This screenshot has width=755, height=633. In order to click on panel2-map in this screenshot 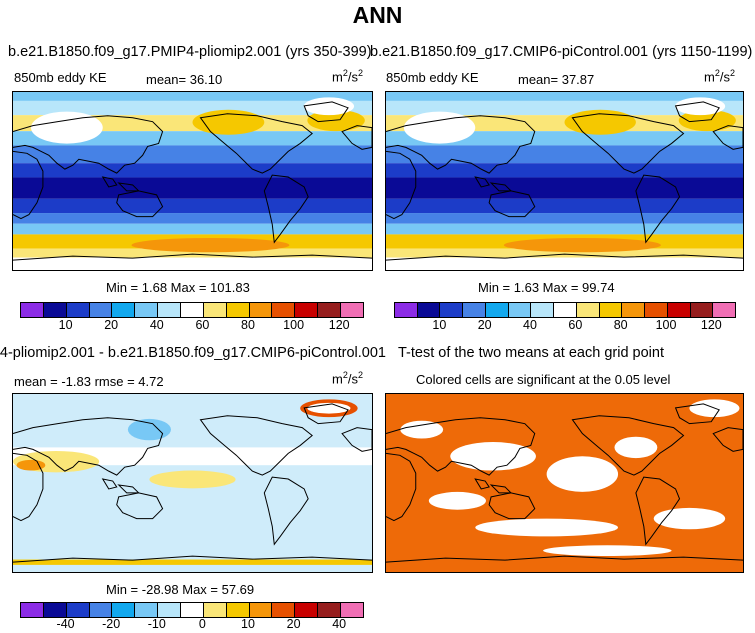, I will do `click(564, 181)`.